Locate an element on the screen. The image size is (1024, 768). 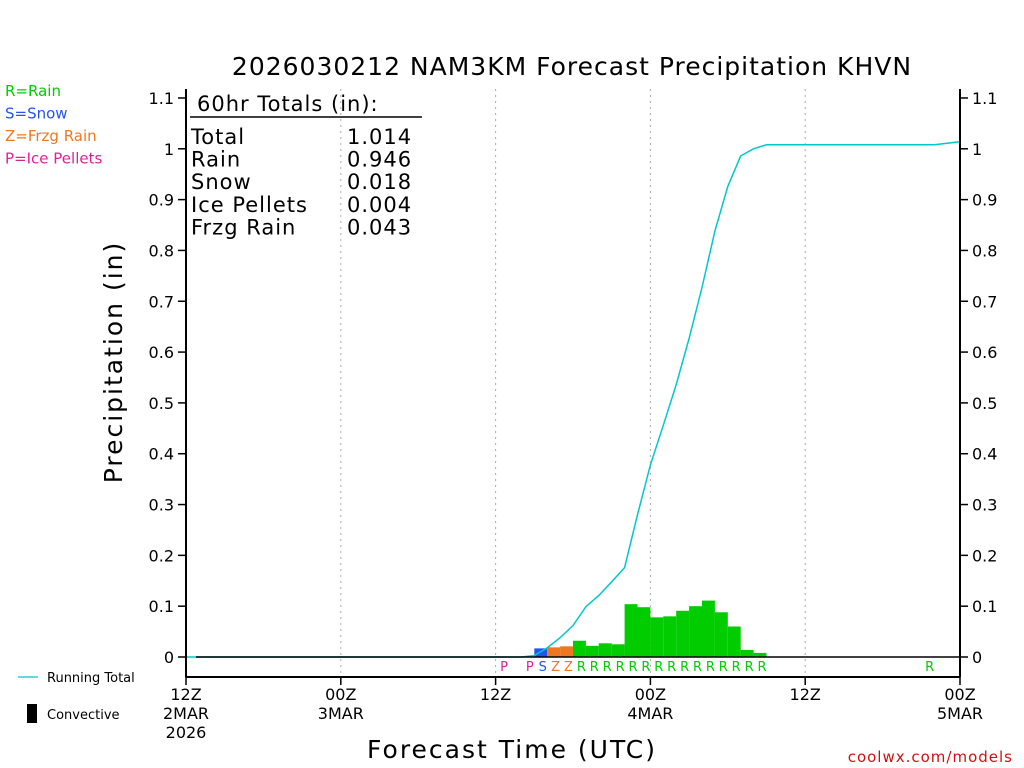
y-tick-label-right: 0.5 is located at coordinates (984, 403).